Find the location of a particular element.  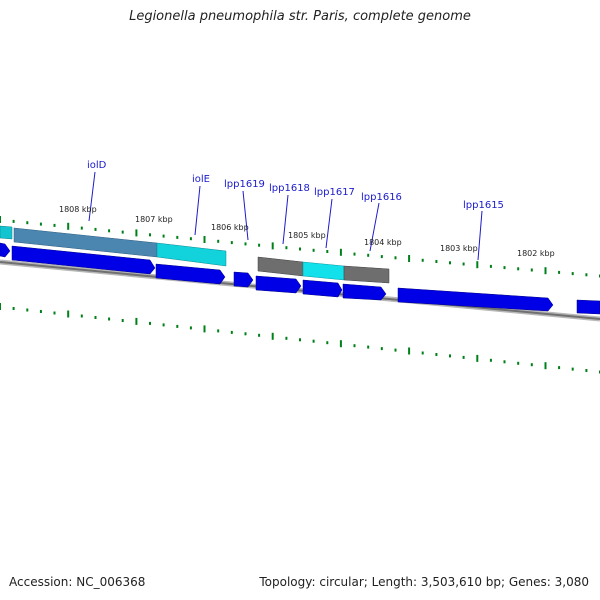

scale-label: 1803 kbp is located at coordinates (459, 248).